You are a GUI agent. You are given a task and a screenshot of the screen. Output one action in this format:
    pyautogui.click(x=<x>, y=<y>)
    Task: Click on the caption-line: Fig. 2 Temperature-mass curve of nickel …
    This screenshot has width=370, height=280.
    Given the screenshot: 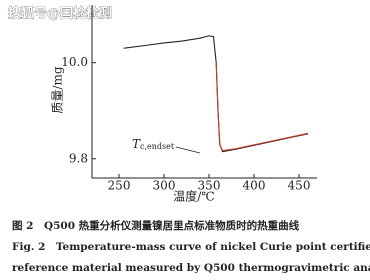 What is the action you would take?
    pyautogui.click(x=191, y=247)
    